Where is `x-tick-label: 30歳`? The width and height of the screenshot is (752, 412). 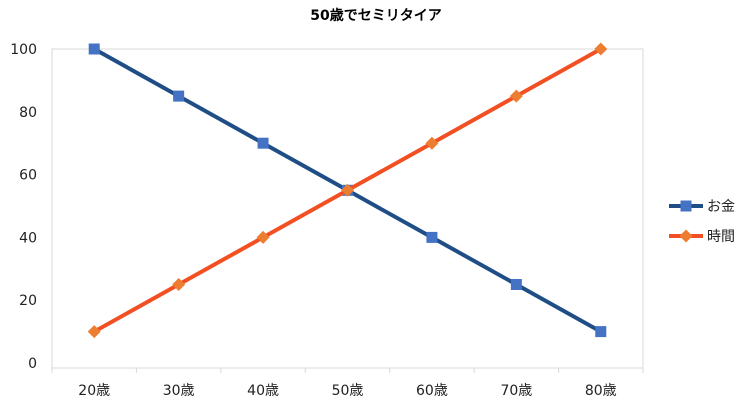 x-tick-label: 30歳 is located at coordinates (179, 391).